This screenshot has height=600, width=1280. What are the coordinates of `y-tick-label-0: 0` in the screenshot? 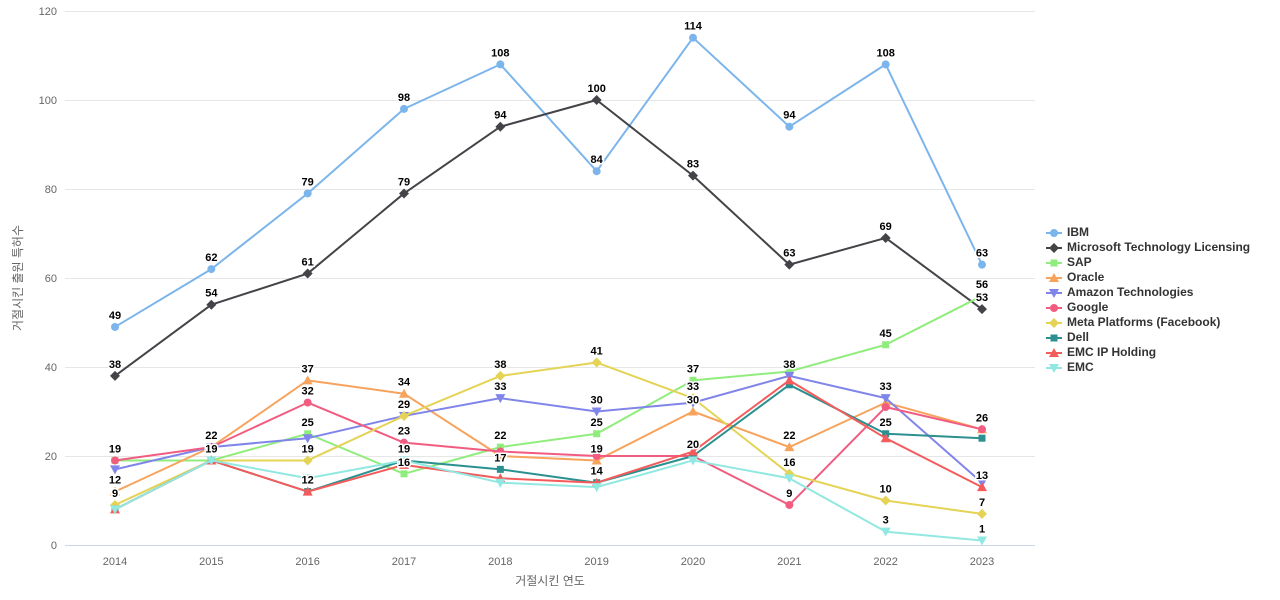 It's located at (54, 546).